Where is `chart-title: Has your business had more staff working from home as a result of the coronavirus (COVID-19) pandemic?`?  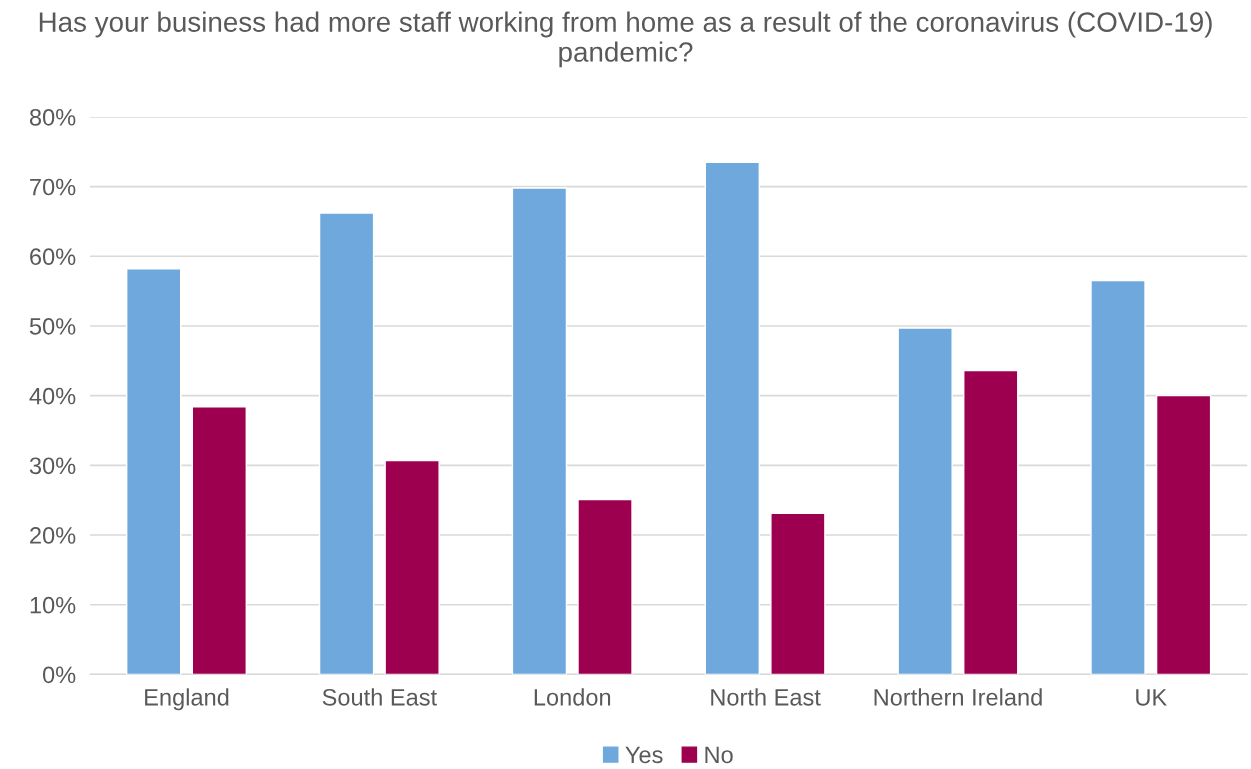
chart-title: Has your business had more staff working from home as a result of the coronavirus (COVID-19) pandemic? is located at coordinates (625, 39).